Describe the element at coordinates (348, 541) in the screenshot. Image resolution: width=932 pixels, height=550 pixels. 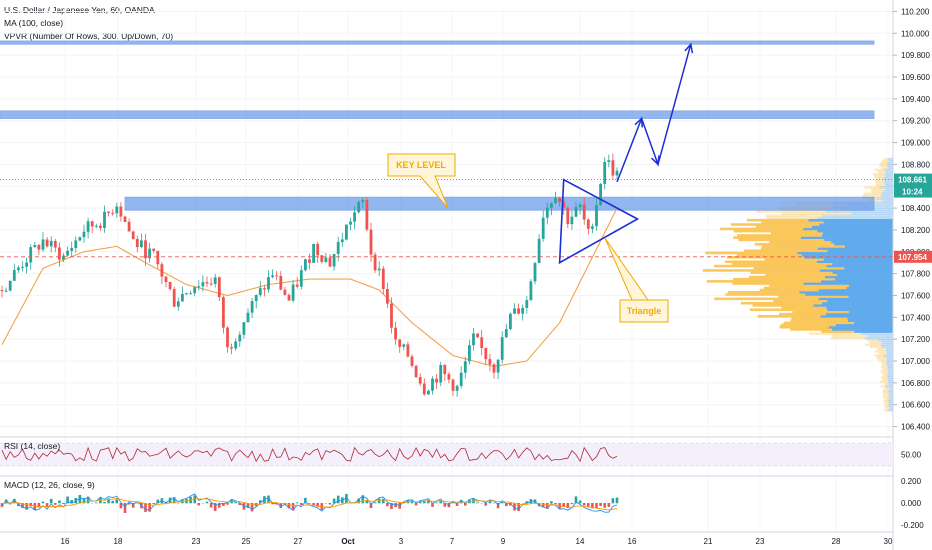
I see `time-label: Oct` at that location.